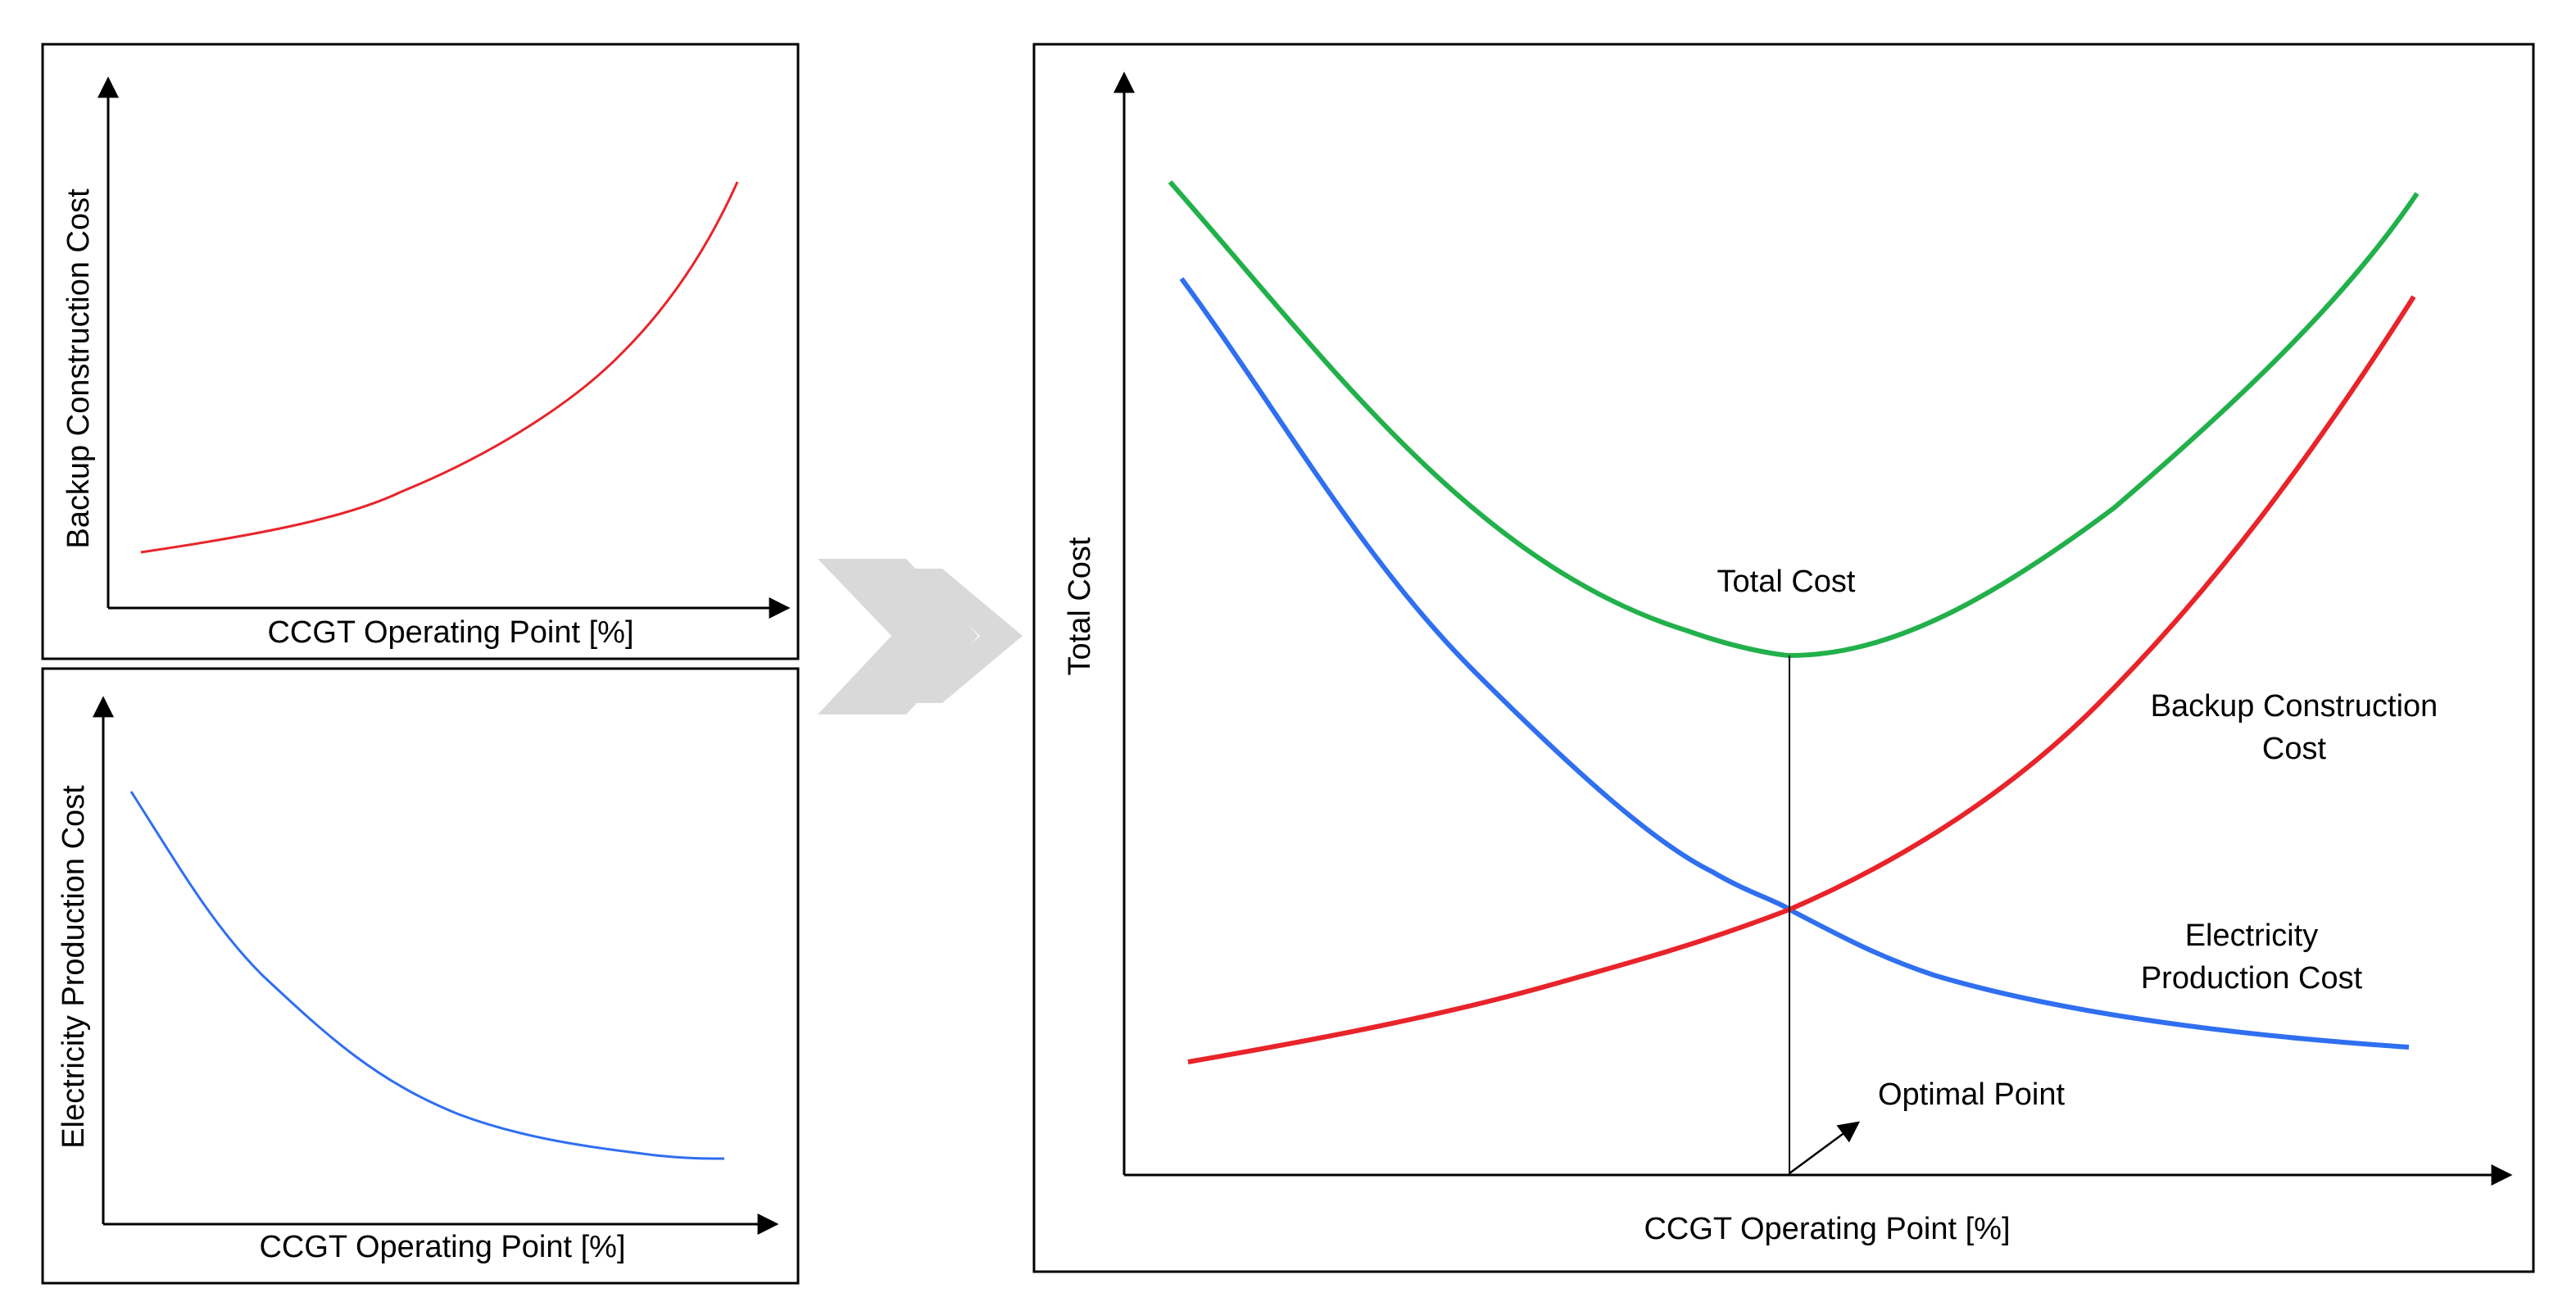  I want to click on optimal-point-label: Optimal Point, so click(1972, 1094).